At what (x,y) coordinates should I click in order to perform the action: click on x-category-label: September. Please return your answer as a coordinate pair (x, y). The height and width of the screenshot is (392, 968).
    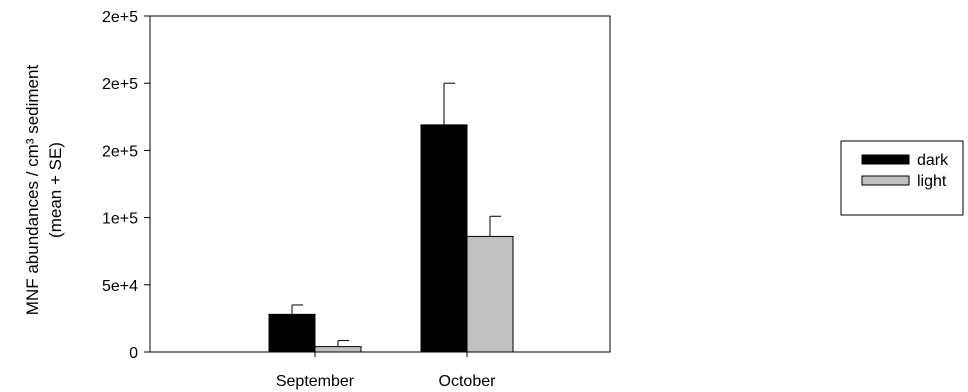
    Looking at the image, I should click on (315, 381).